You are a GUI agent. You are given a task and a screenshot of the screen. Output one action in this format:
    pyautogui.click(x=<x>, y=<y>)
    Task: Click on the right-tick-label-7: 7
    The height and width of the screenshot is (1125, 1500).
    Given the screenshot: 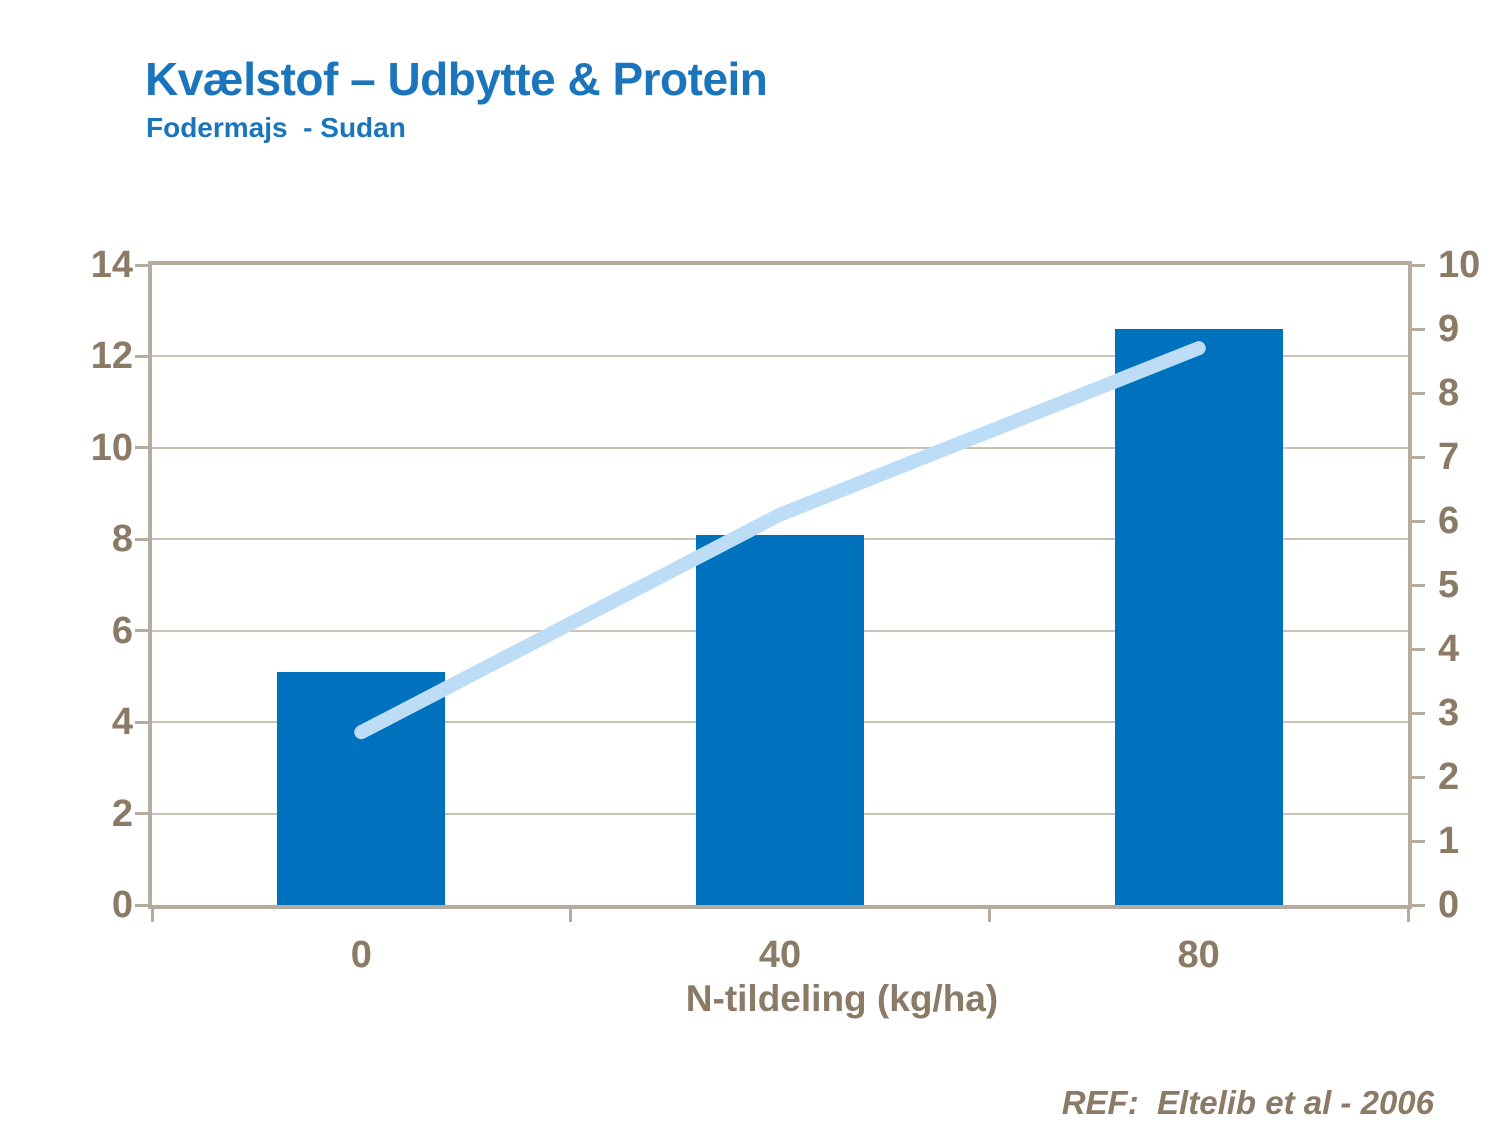 What is the action you would take?
    pyautogui.click(x=1449, y=457)
    